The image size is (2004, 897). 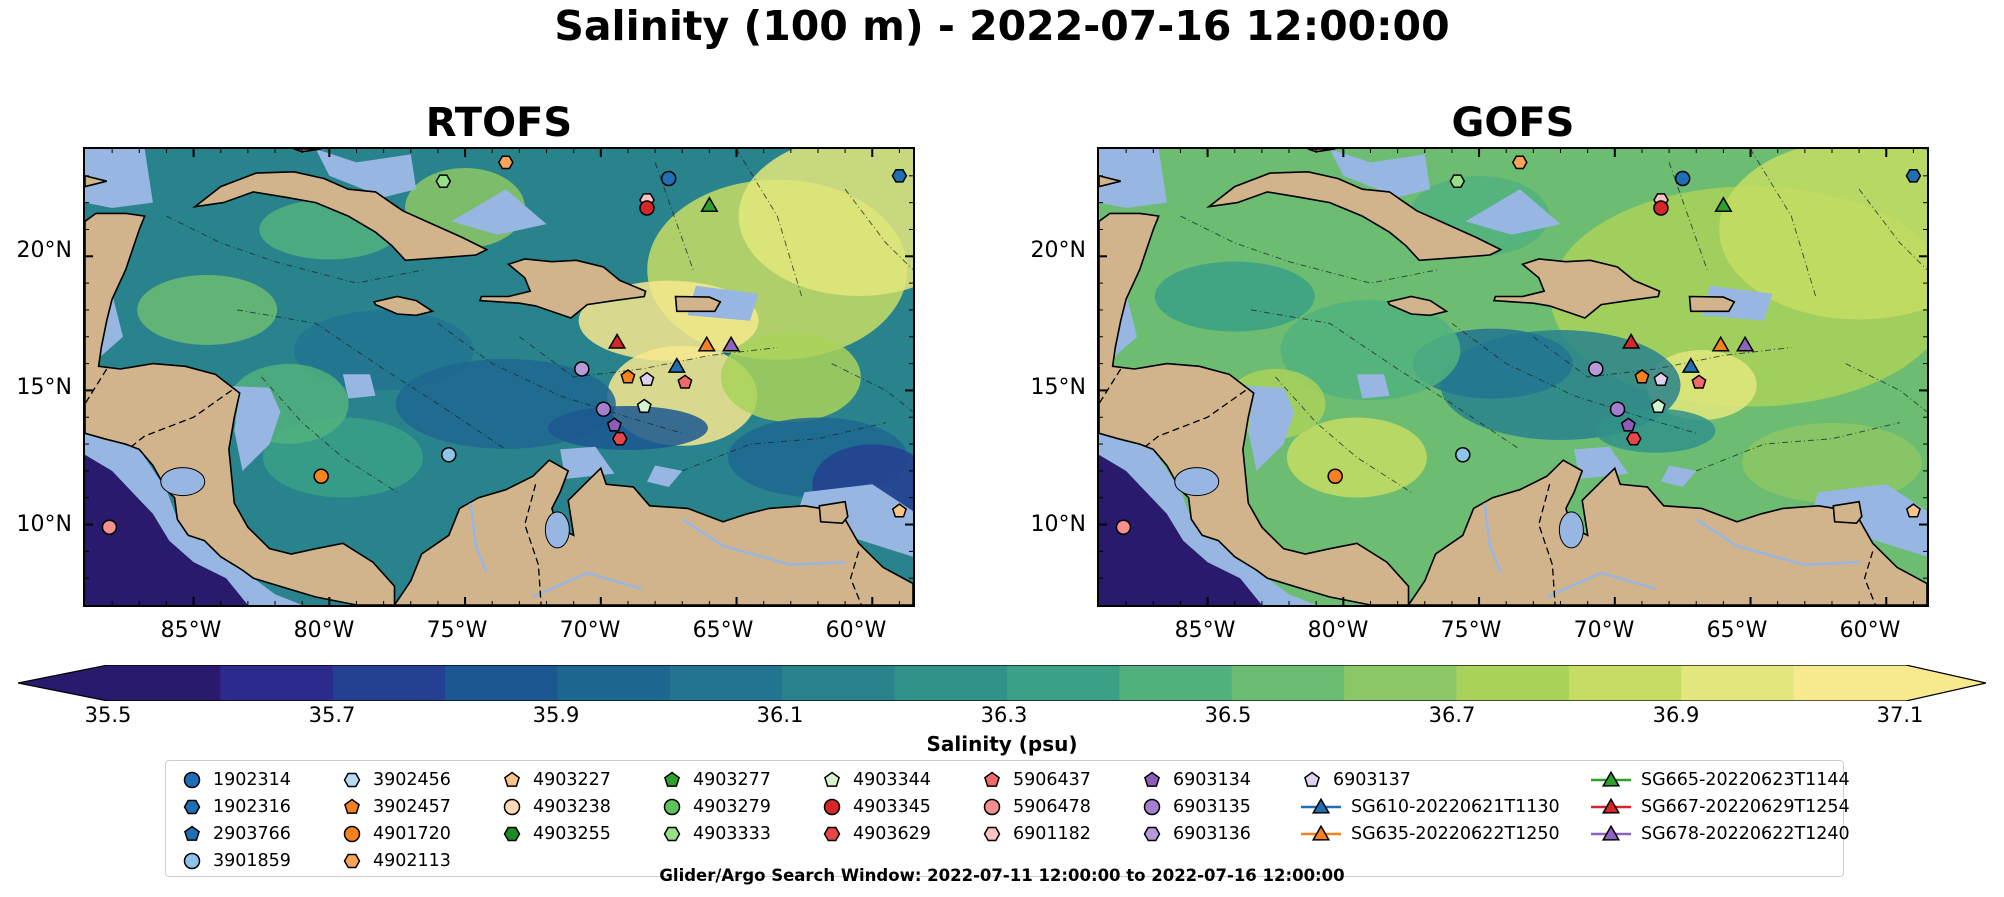 What do you see at coordinates (1571, 530) in the screenshot?
I see `lake-maracaibo` at bounding box center [1571, 530].